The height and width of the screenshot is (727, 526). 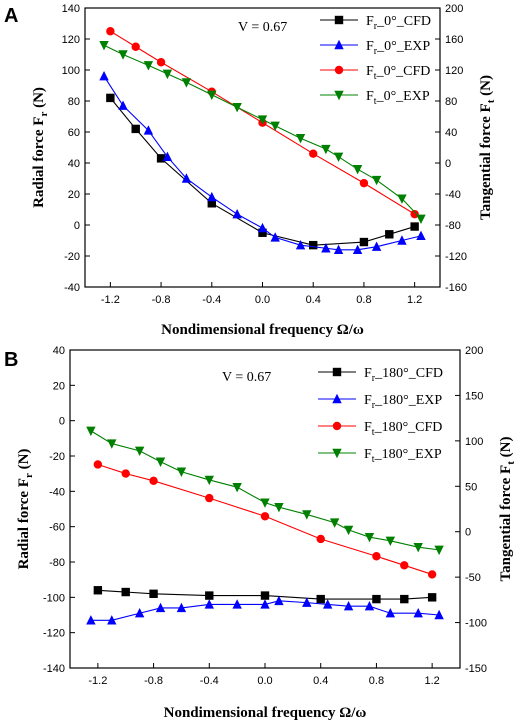 I want to click on annotation-text: V = 0.67, so click(x=246, y=377).